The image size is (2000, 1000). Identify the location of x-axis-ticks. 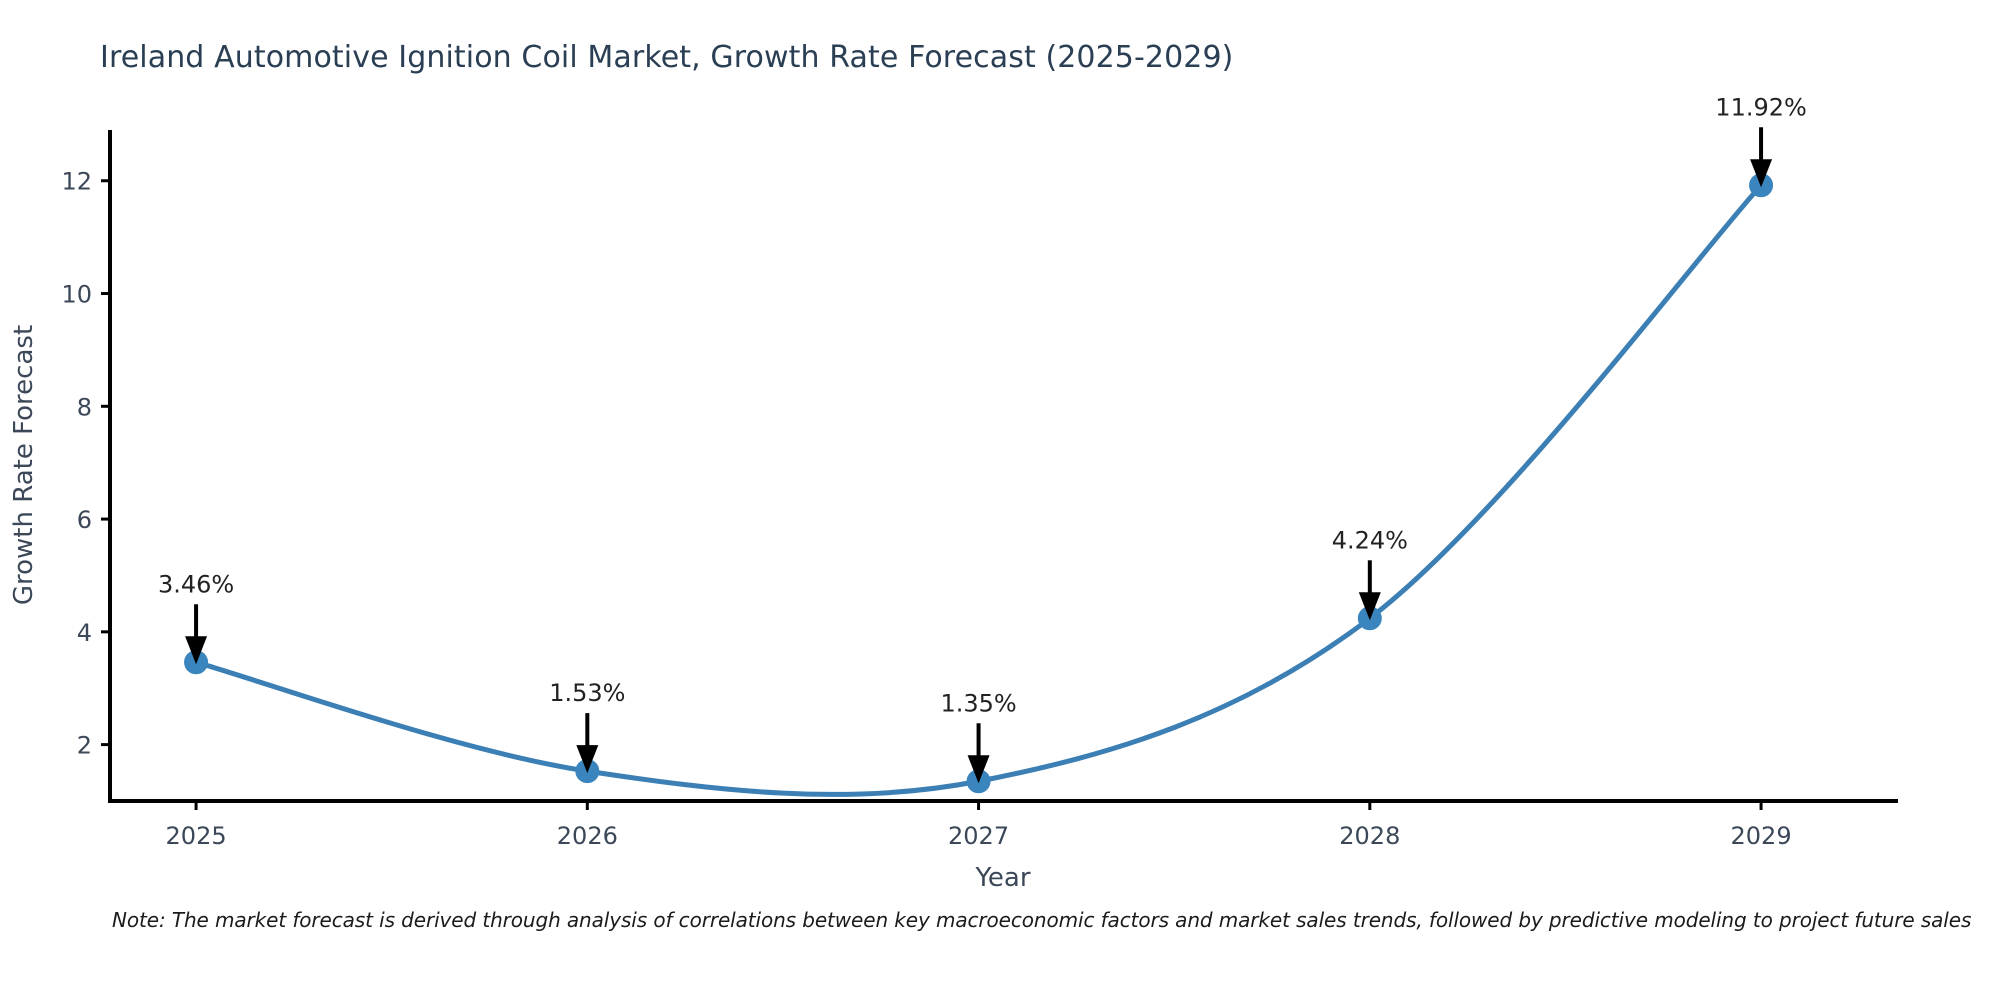
(978, 805).